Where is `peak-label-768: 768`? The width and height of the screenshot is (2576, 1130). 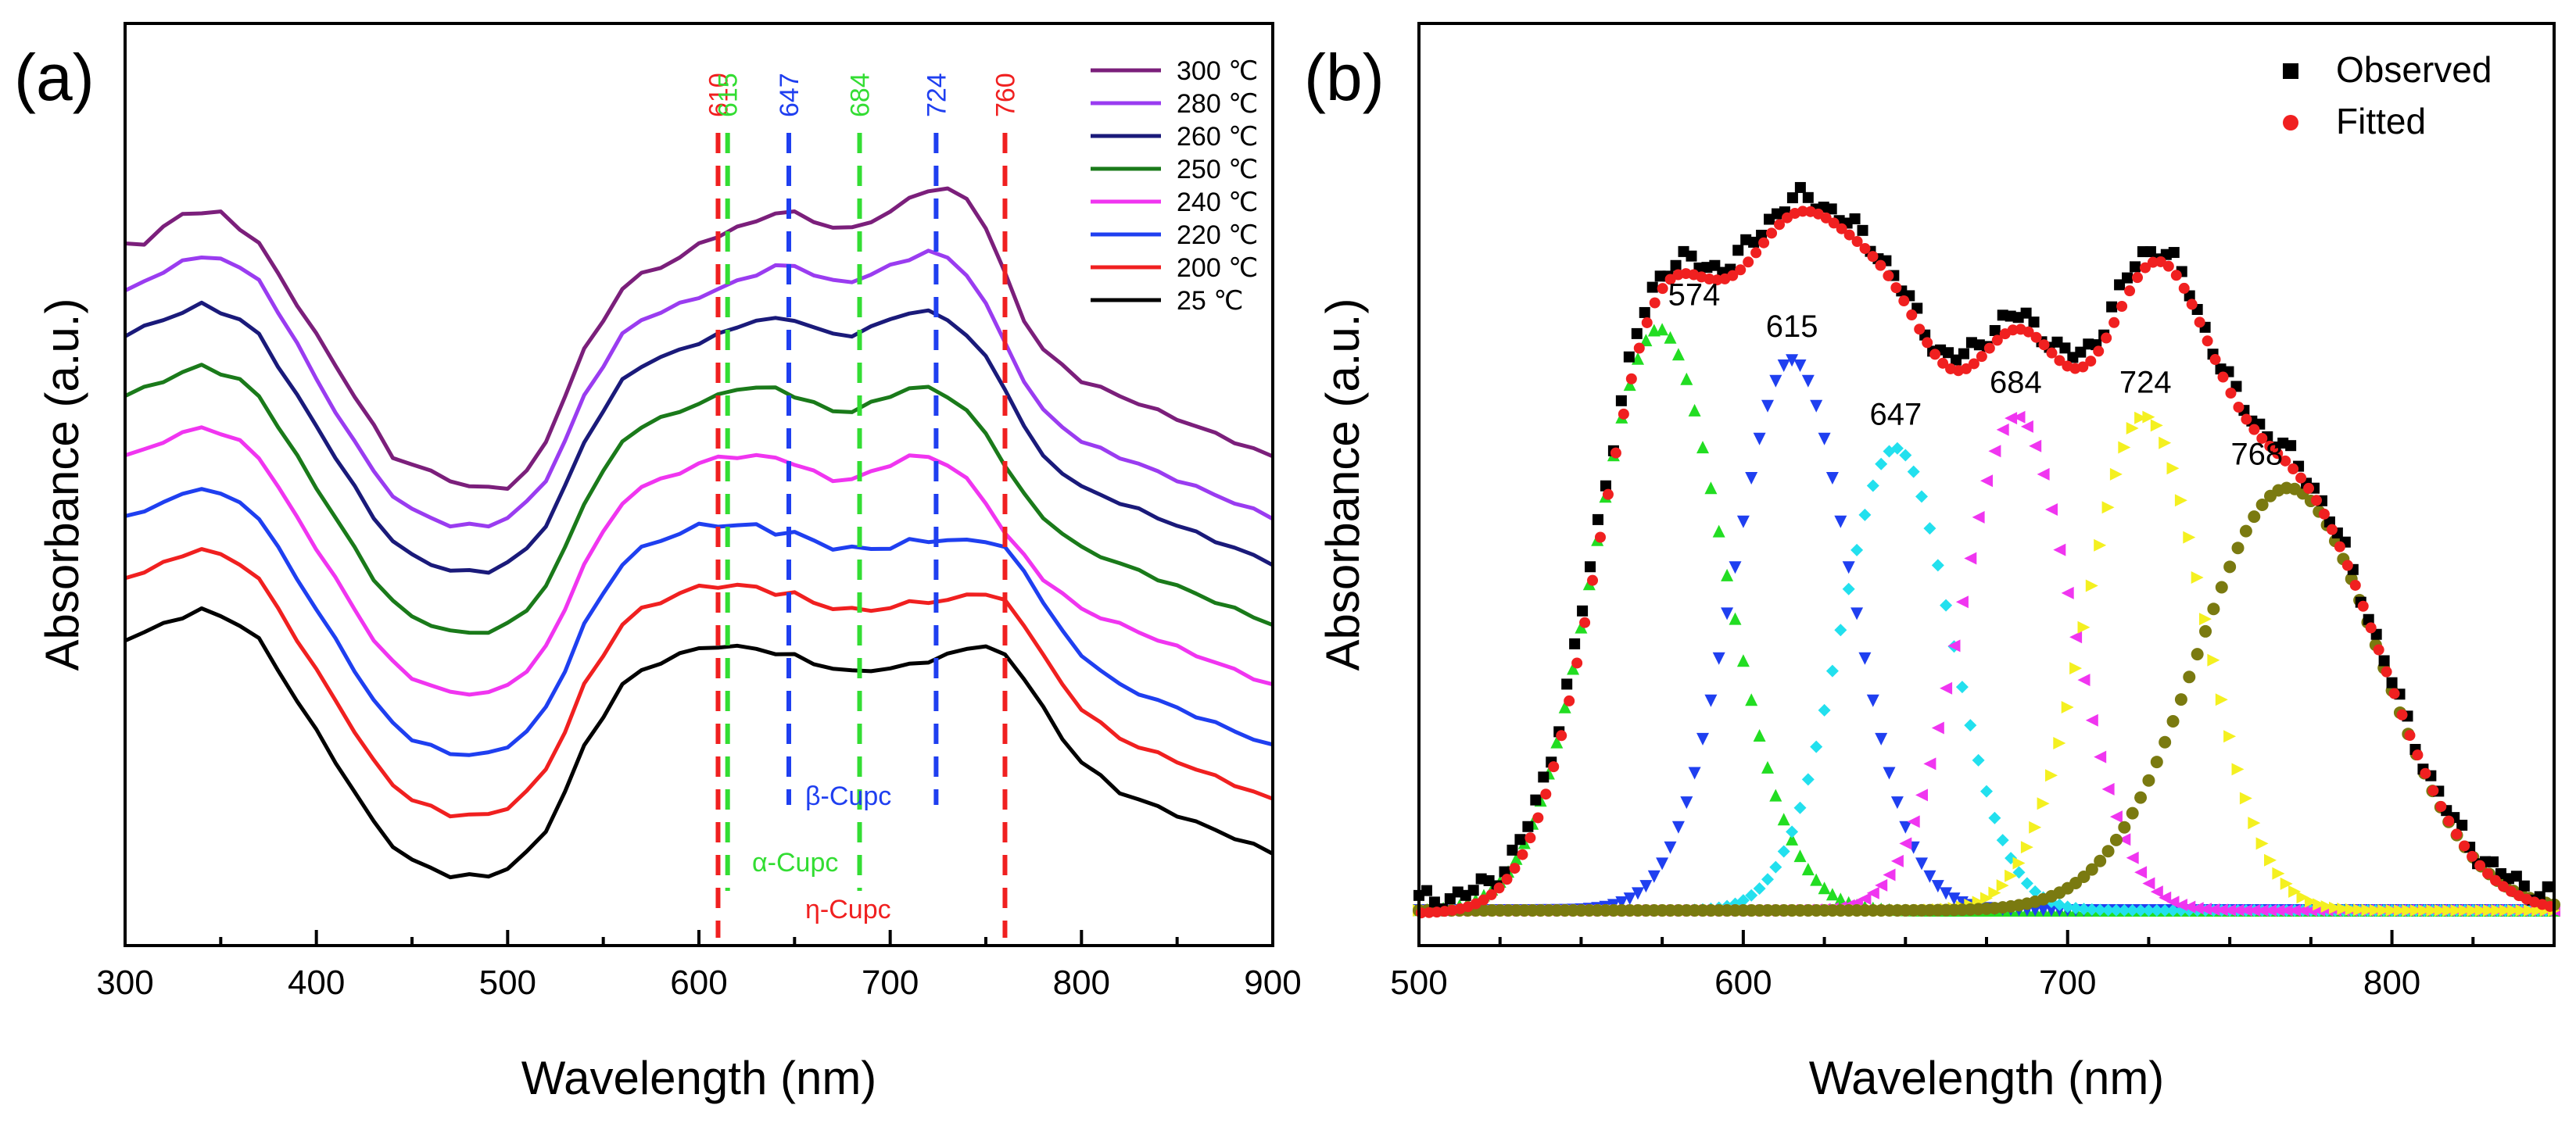 peak-label-768: 768 is located at coordinates (2256, 454).